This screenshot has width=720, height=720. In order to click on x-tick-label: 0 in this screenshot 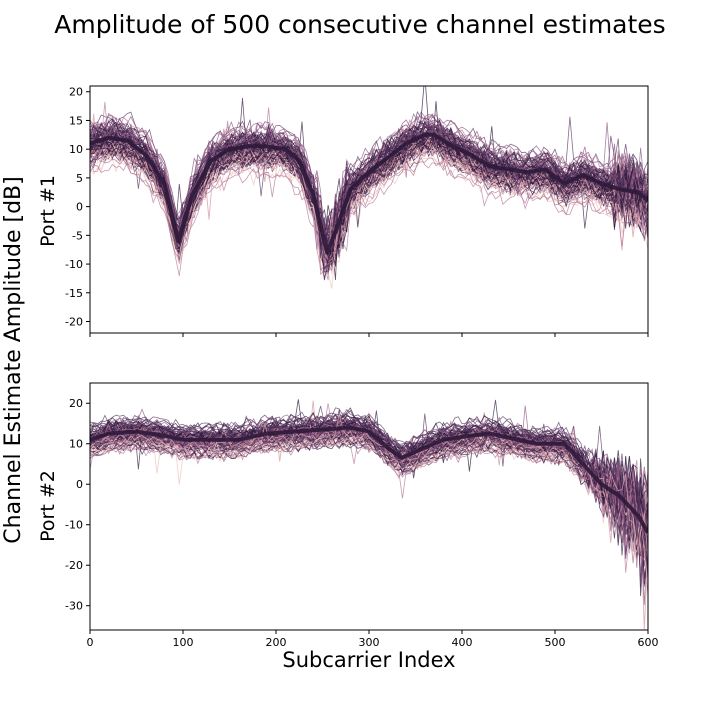, I will do `click(90, 642)`.